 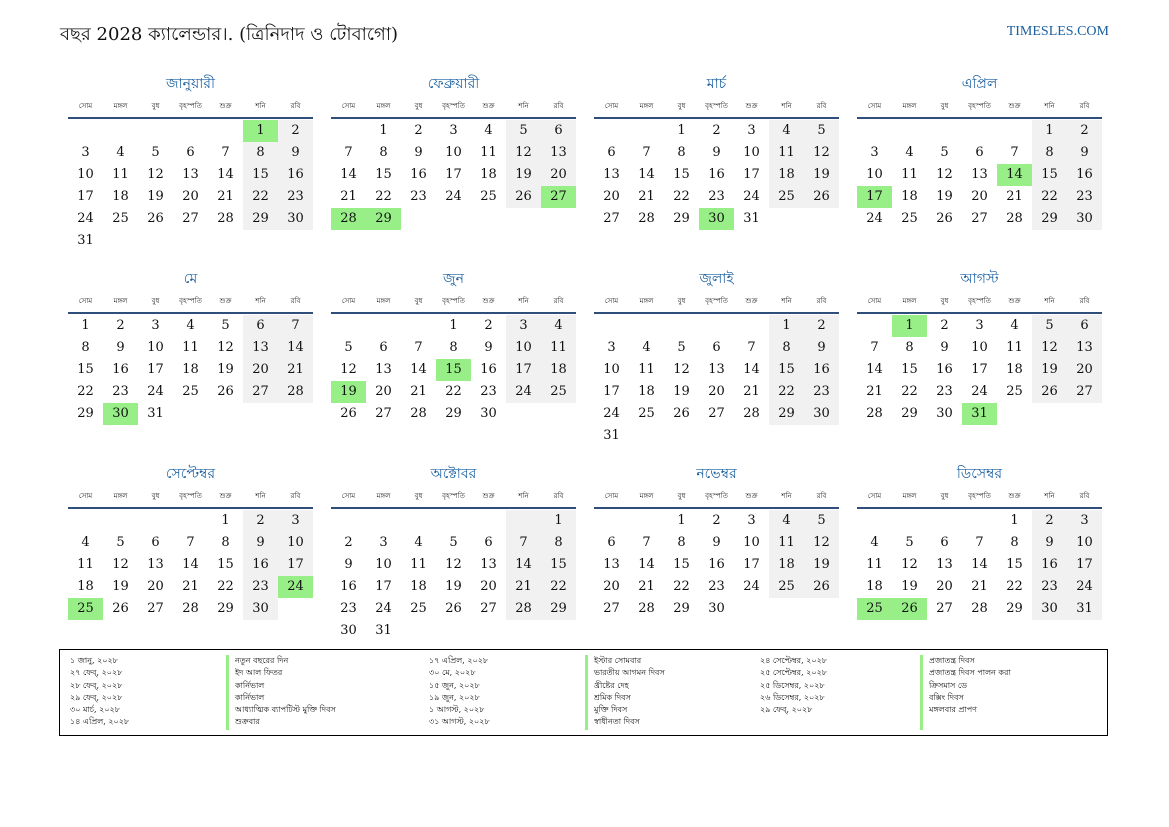 I want to click on month-name: এপ্রিল, so click(x=979, y=84).